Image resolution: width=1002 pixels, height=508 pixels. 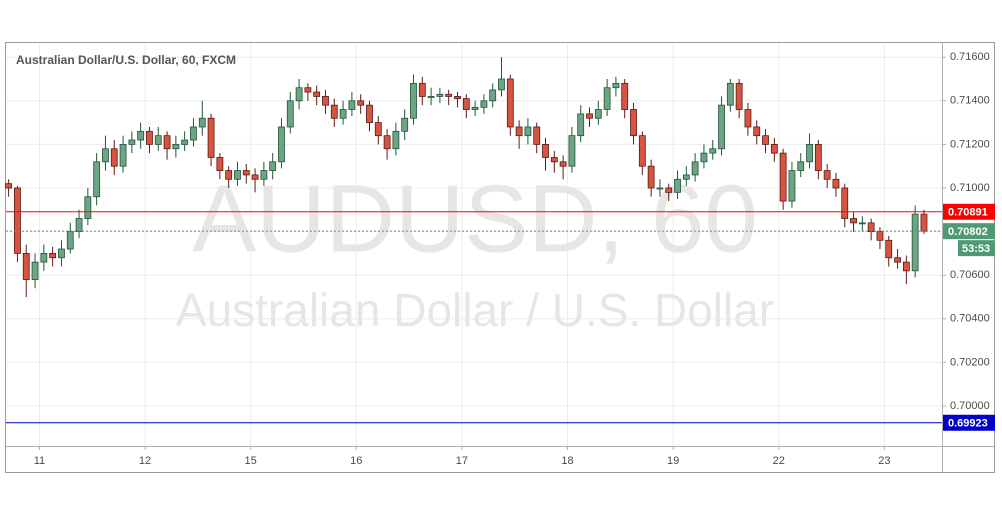 What do you see at coordinates (673, 461) in the screenshot?
I see `x-tick-label: 19` at bounding box center [673, 461].